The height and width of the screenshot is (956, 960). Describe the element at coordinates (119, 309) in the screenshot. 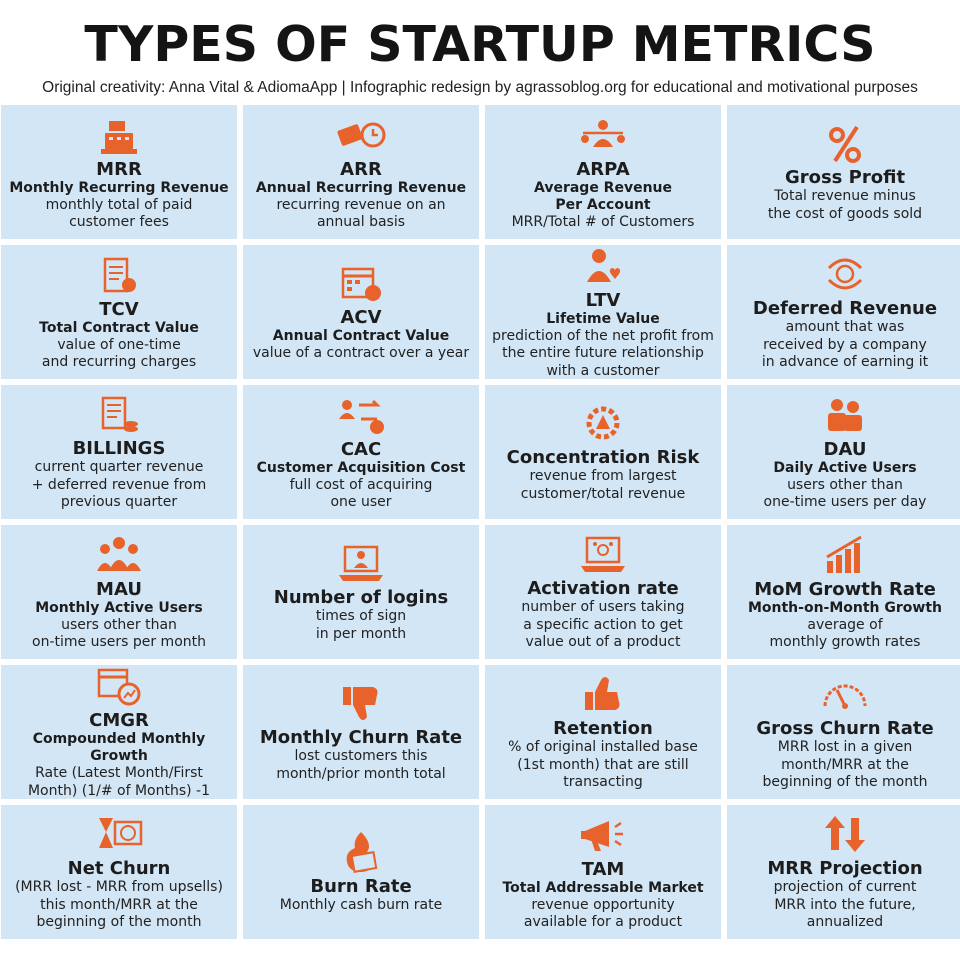

I see `metric-name: TCV` at that location.